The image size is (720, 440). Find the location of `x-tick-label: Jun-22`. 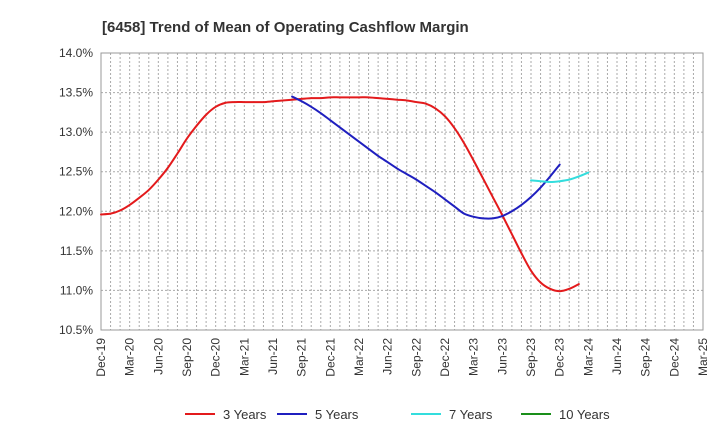

x-tick-label: Jun-22 is located at coordinates (388, 356).